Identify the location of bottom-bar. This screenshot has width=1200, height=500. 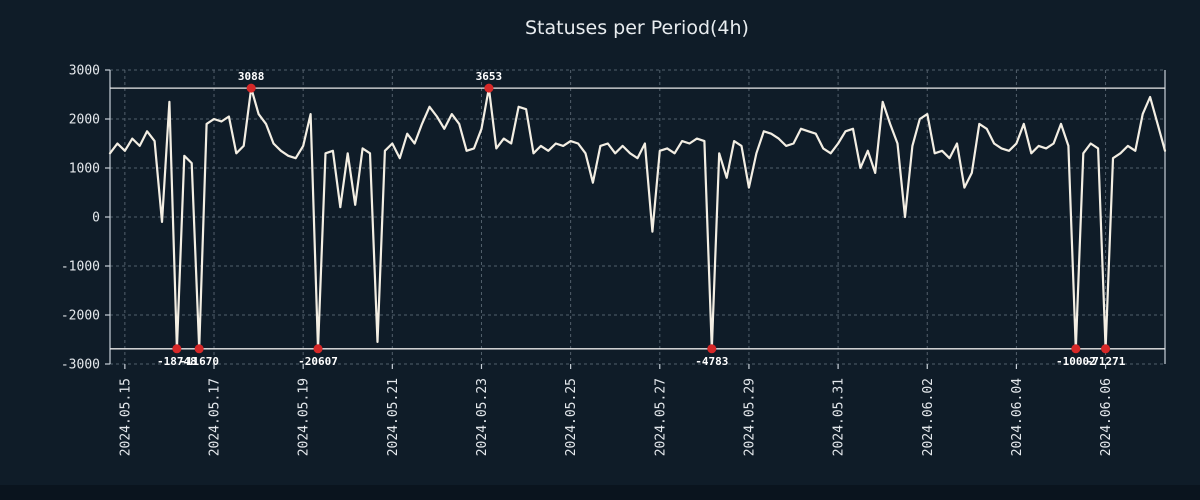
(600, 492).